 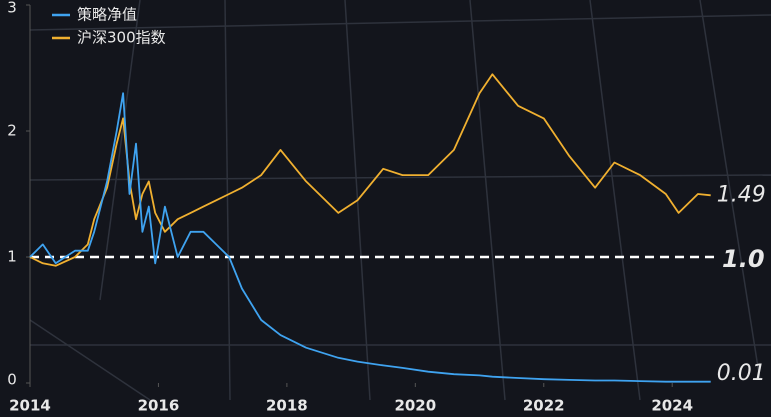 What do you see at coordinates (544, 406) in the screenshot?
I see `x-tick-label: 2022` at bounding box center [544, 406].